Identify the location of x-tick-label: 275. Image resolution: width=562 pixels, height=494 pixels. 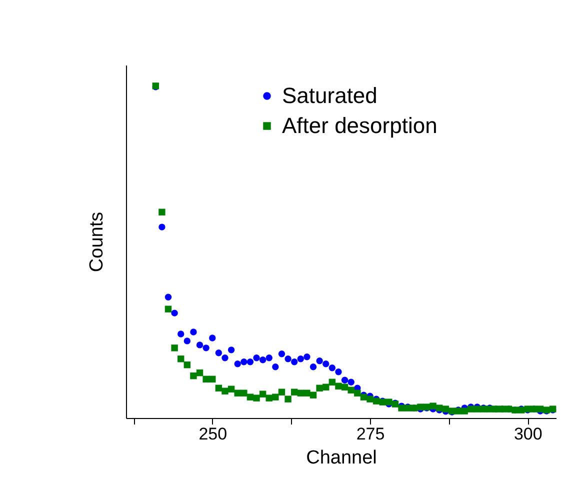
(370, 434).